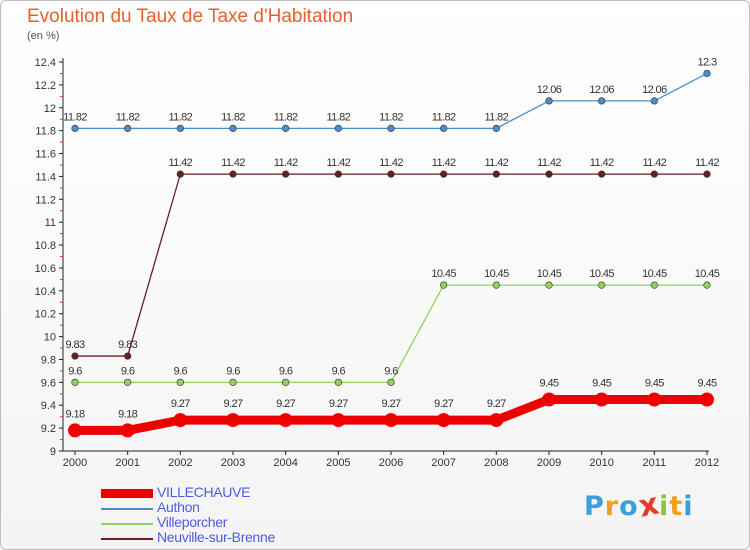 This screenshot has width=750, height=550. I want to click on data-label-neuville-sur-brenne: 9.83, so click(74, 345).